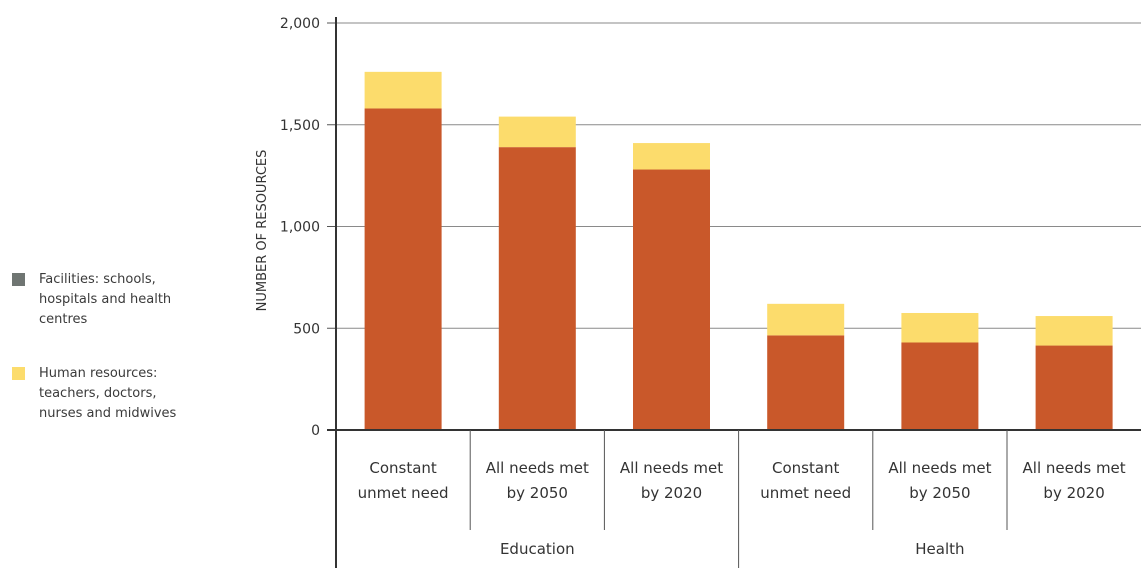 Image resolution: width=1141 pixels, height=568 pixels. What do you see at coordinates (300, 126) in the screenshot?
I see `y-tick-label: 1,500` at bounding box center [300, 126].